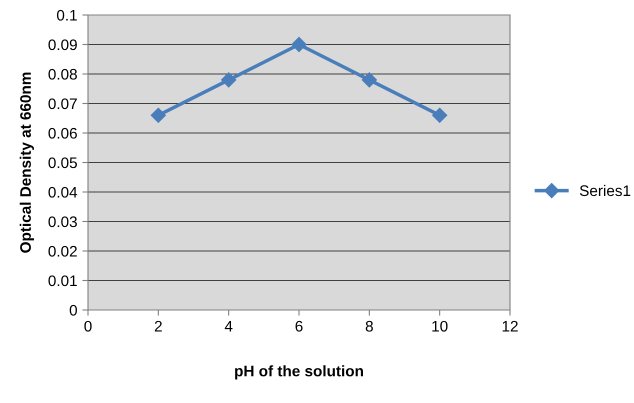 The height and width of the screenshot is (403, 634). I want to click on y-tick-label: 0.03, so click(62, 222).